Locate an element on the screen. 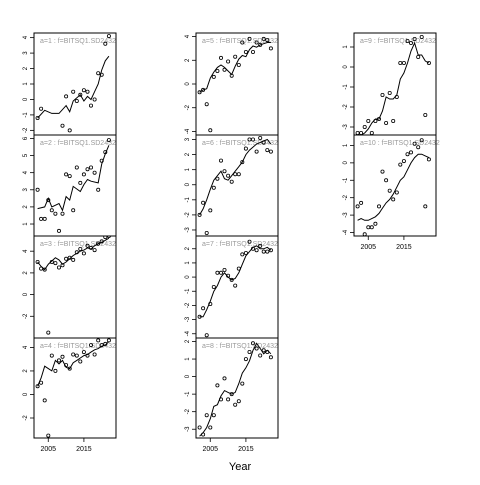 Image resolution: width=480 pixels, height=485 pixels. panel-2: a=2 : f=BITSQ1.SD2432 1 2 3 4 5 6 is located at coordinates (70, 185).